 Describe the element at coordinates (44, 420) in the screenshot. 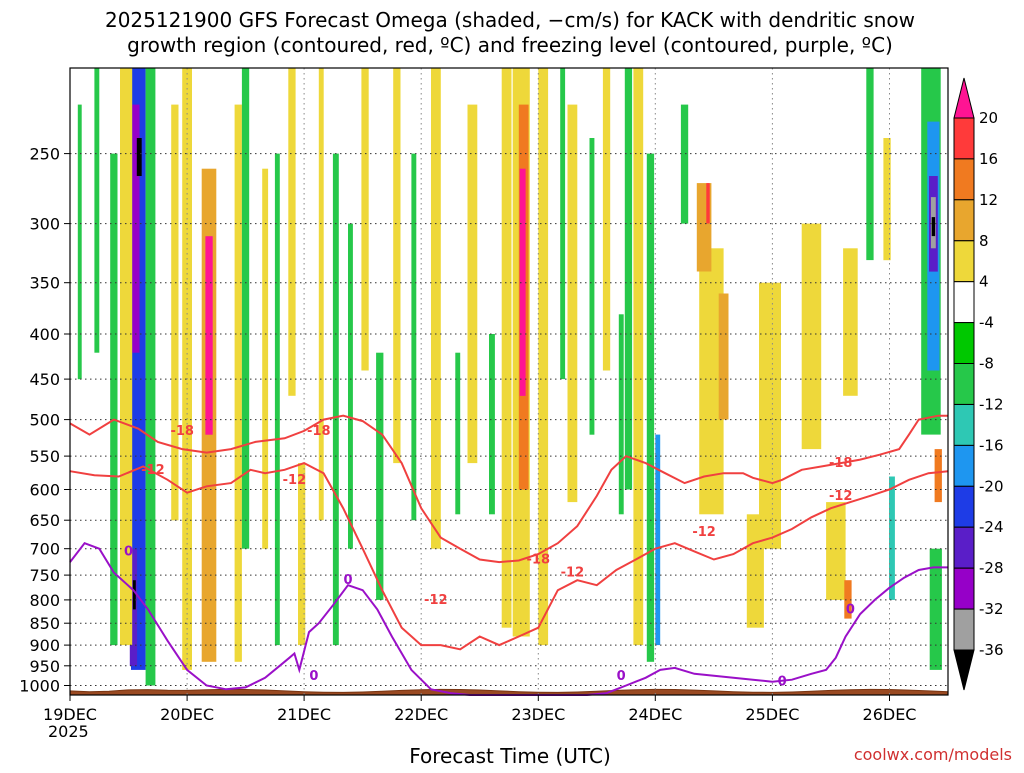

I see `y-tick-label-500: 500` at that location.